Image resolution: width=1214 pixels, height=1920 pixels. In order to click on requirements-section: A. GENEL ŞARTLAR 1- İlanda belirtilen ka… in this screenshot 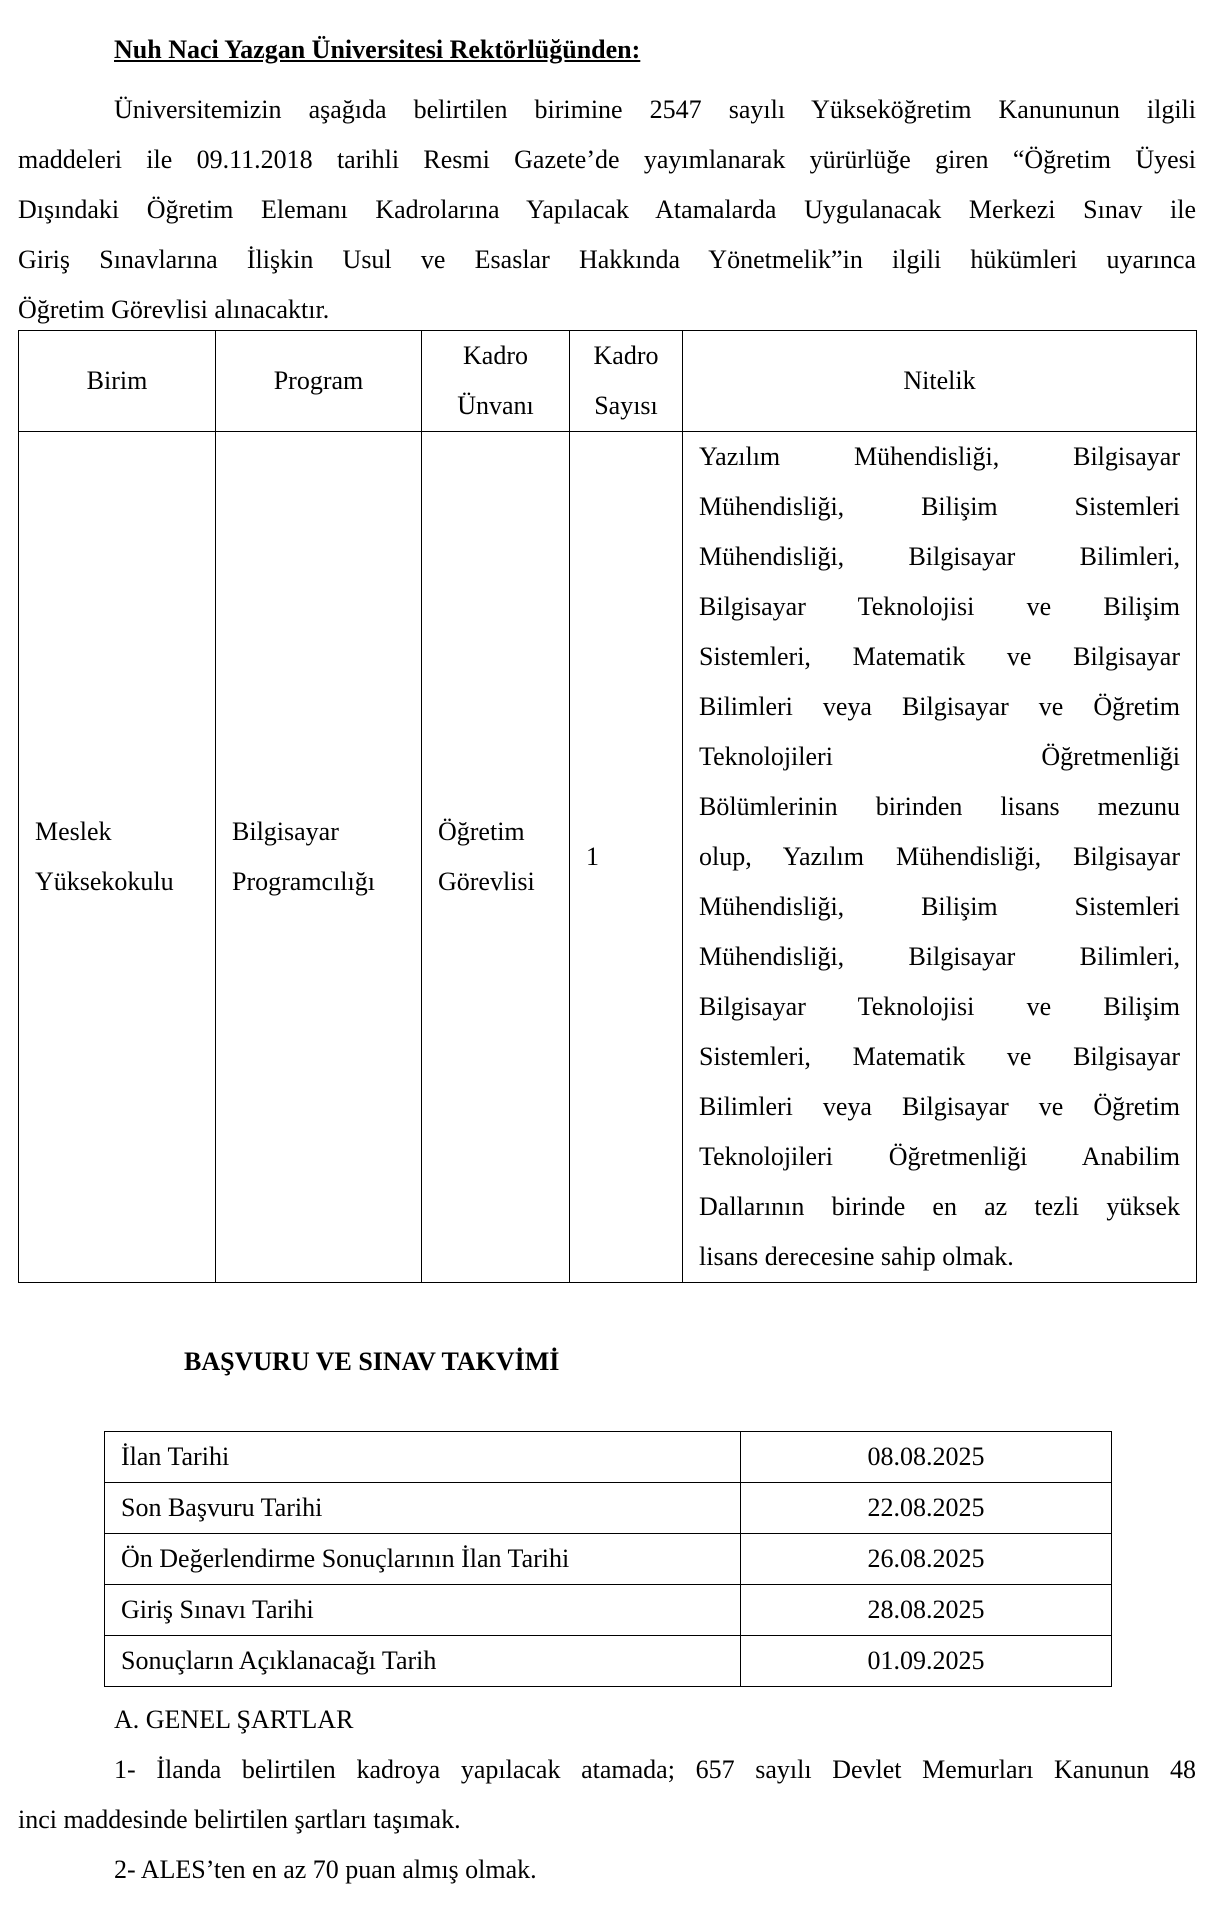, I will do `click(607, 1800)`.